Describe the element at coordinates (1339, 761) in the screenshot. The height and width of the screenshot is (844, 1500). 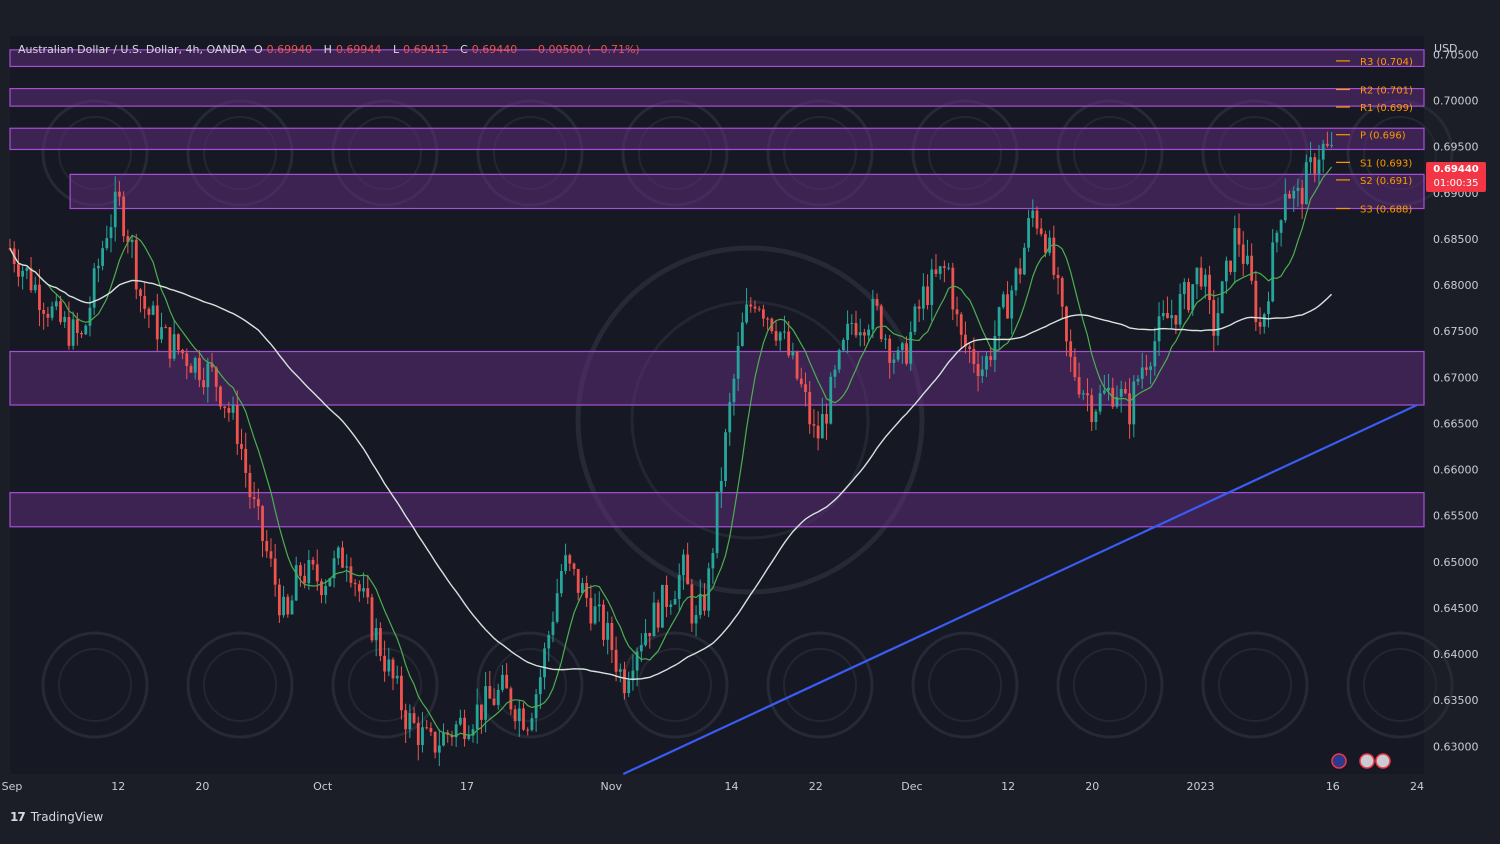
I see `flag-au-icon` at that location.